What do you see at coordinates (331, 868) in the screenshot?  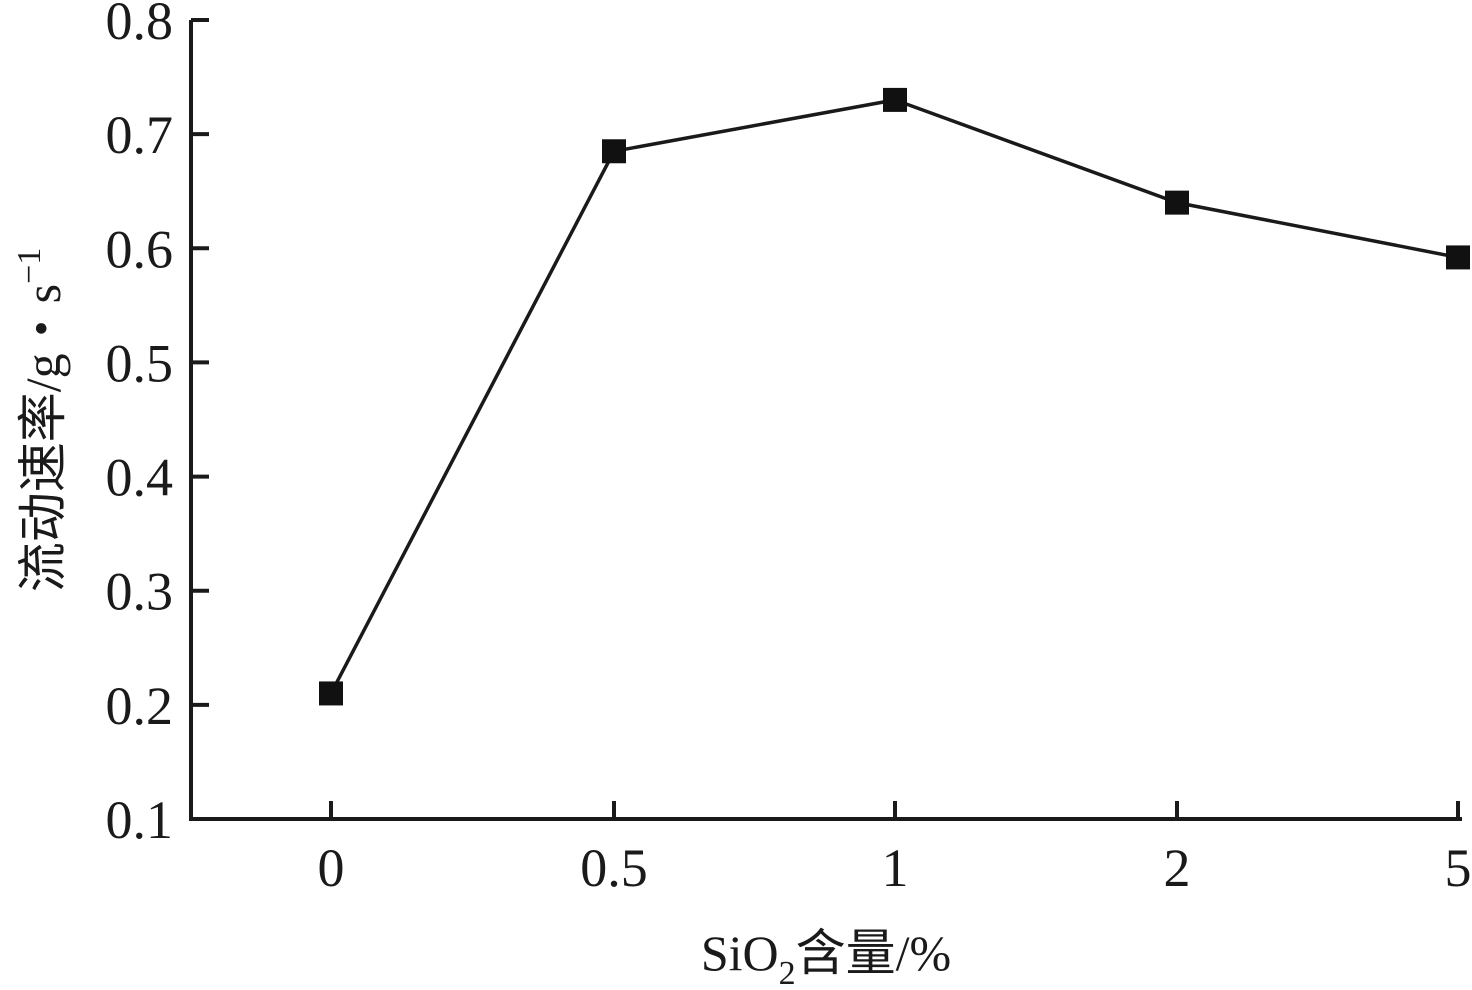 I see `x-tick-label: 0` at bounding box center [331, 868].